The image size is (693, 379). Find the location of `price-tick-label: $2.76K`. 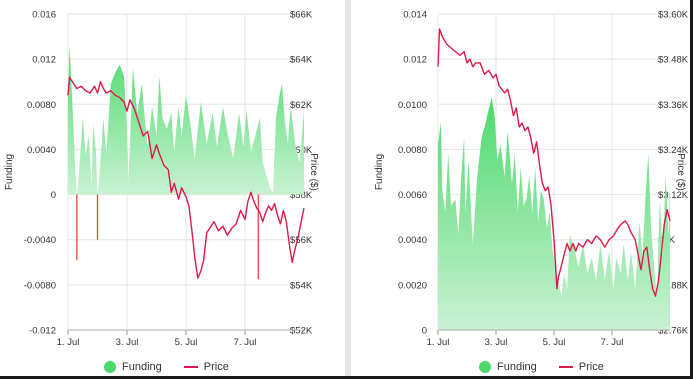

price-tick-label: $2.76K is located at coordinates (673, 331).